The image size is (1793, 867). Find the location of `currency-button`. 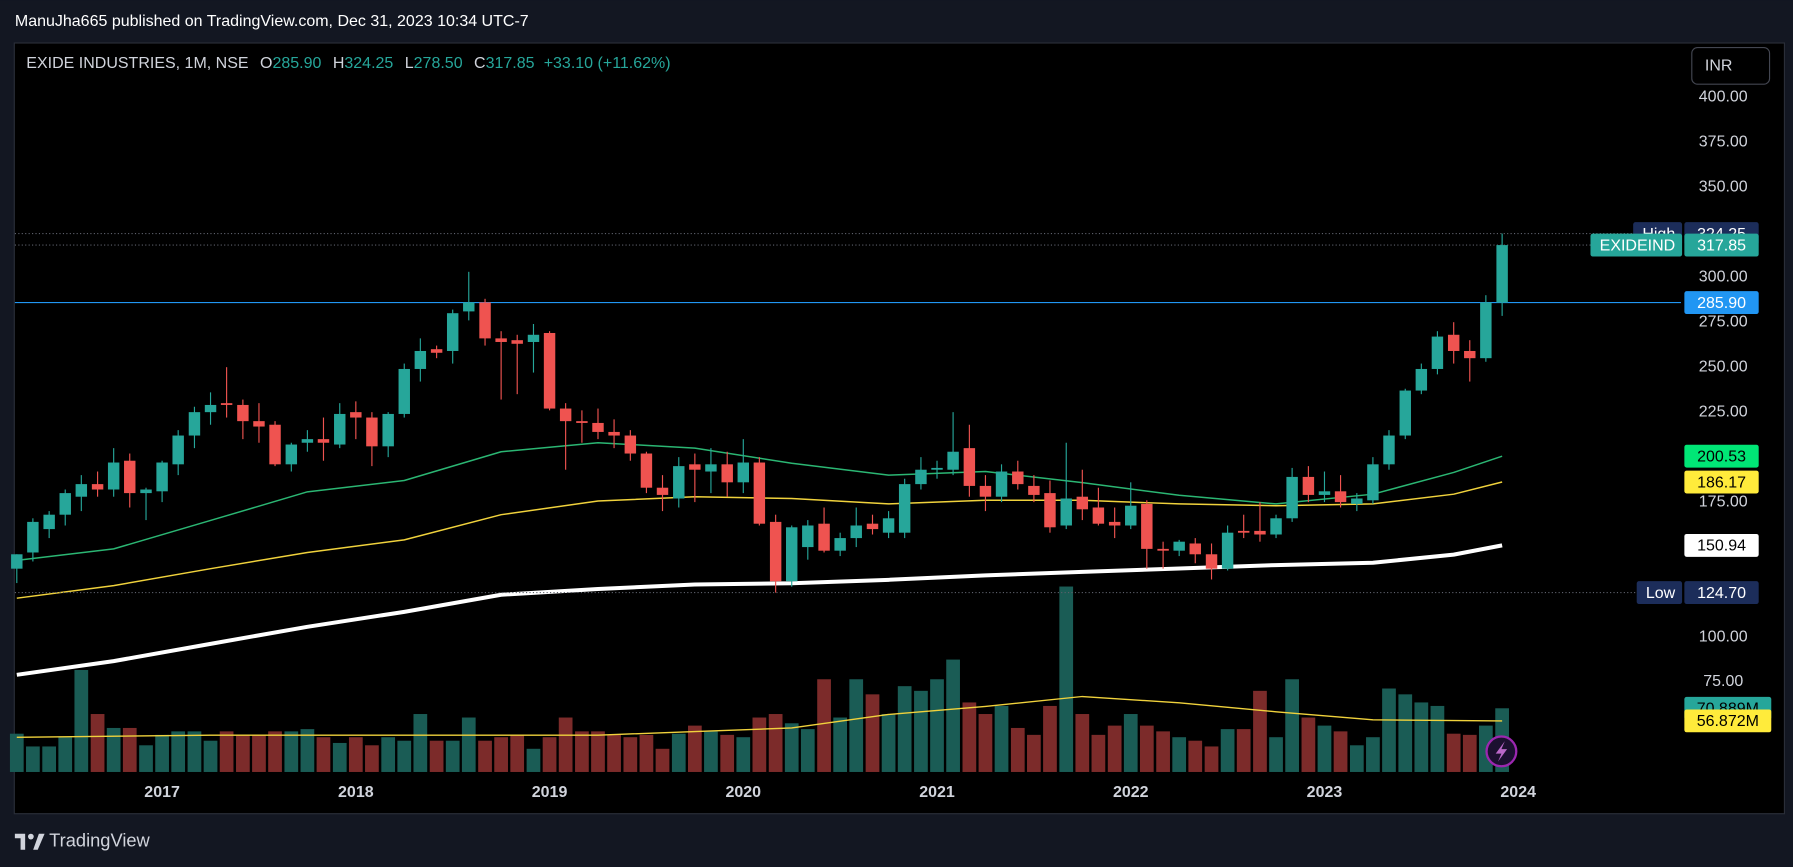

currency-button is located at coordinates (1731, 65).